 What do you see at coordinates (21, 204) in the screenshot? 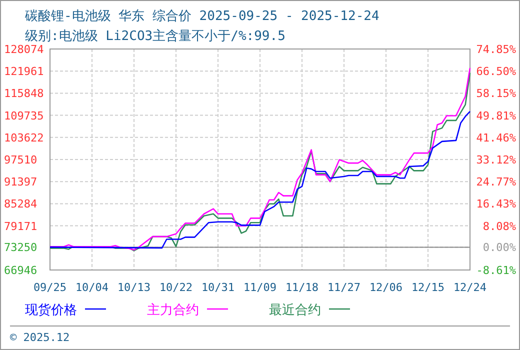
I see `y-tick-label: 85284` at bounding box center [21, 204].